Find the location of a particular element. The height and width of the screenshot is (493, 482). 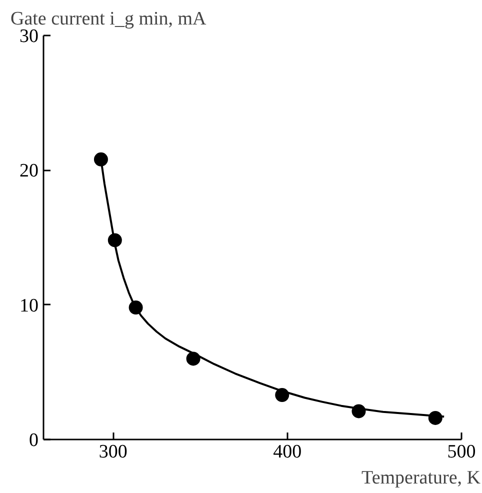

x-tick-label: 400 is located at coordinates (287, 452).